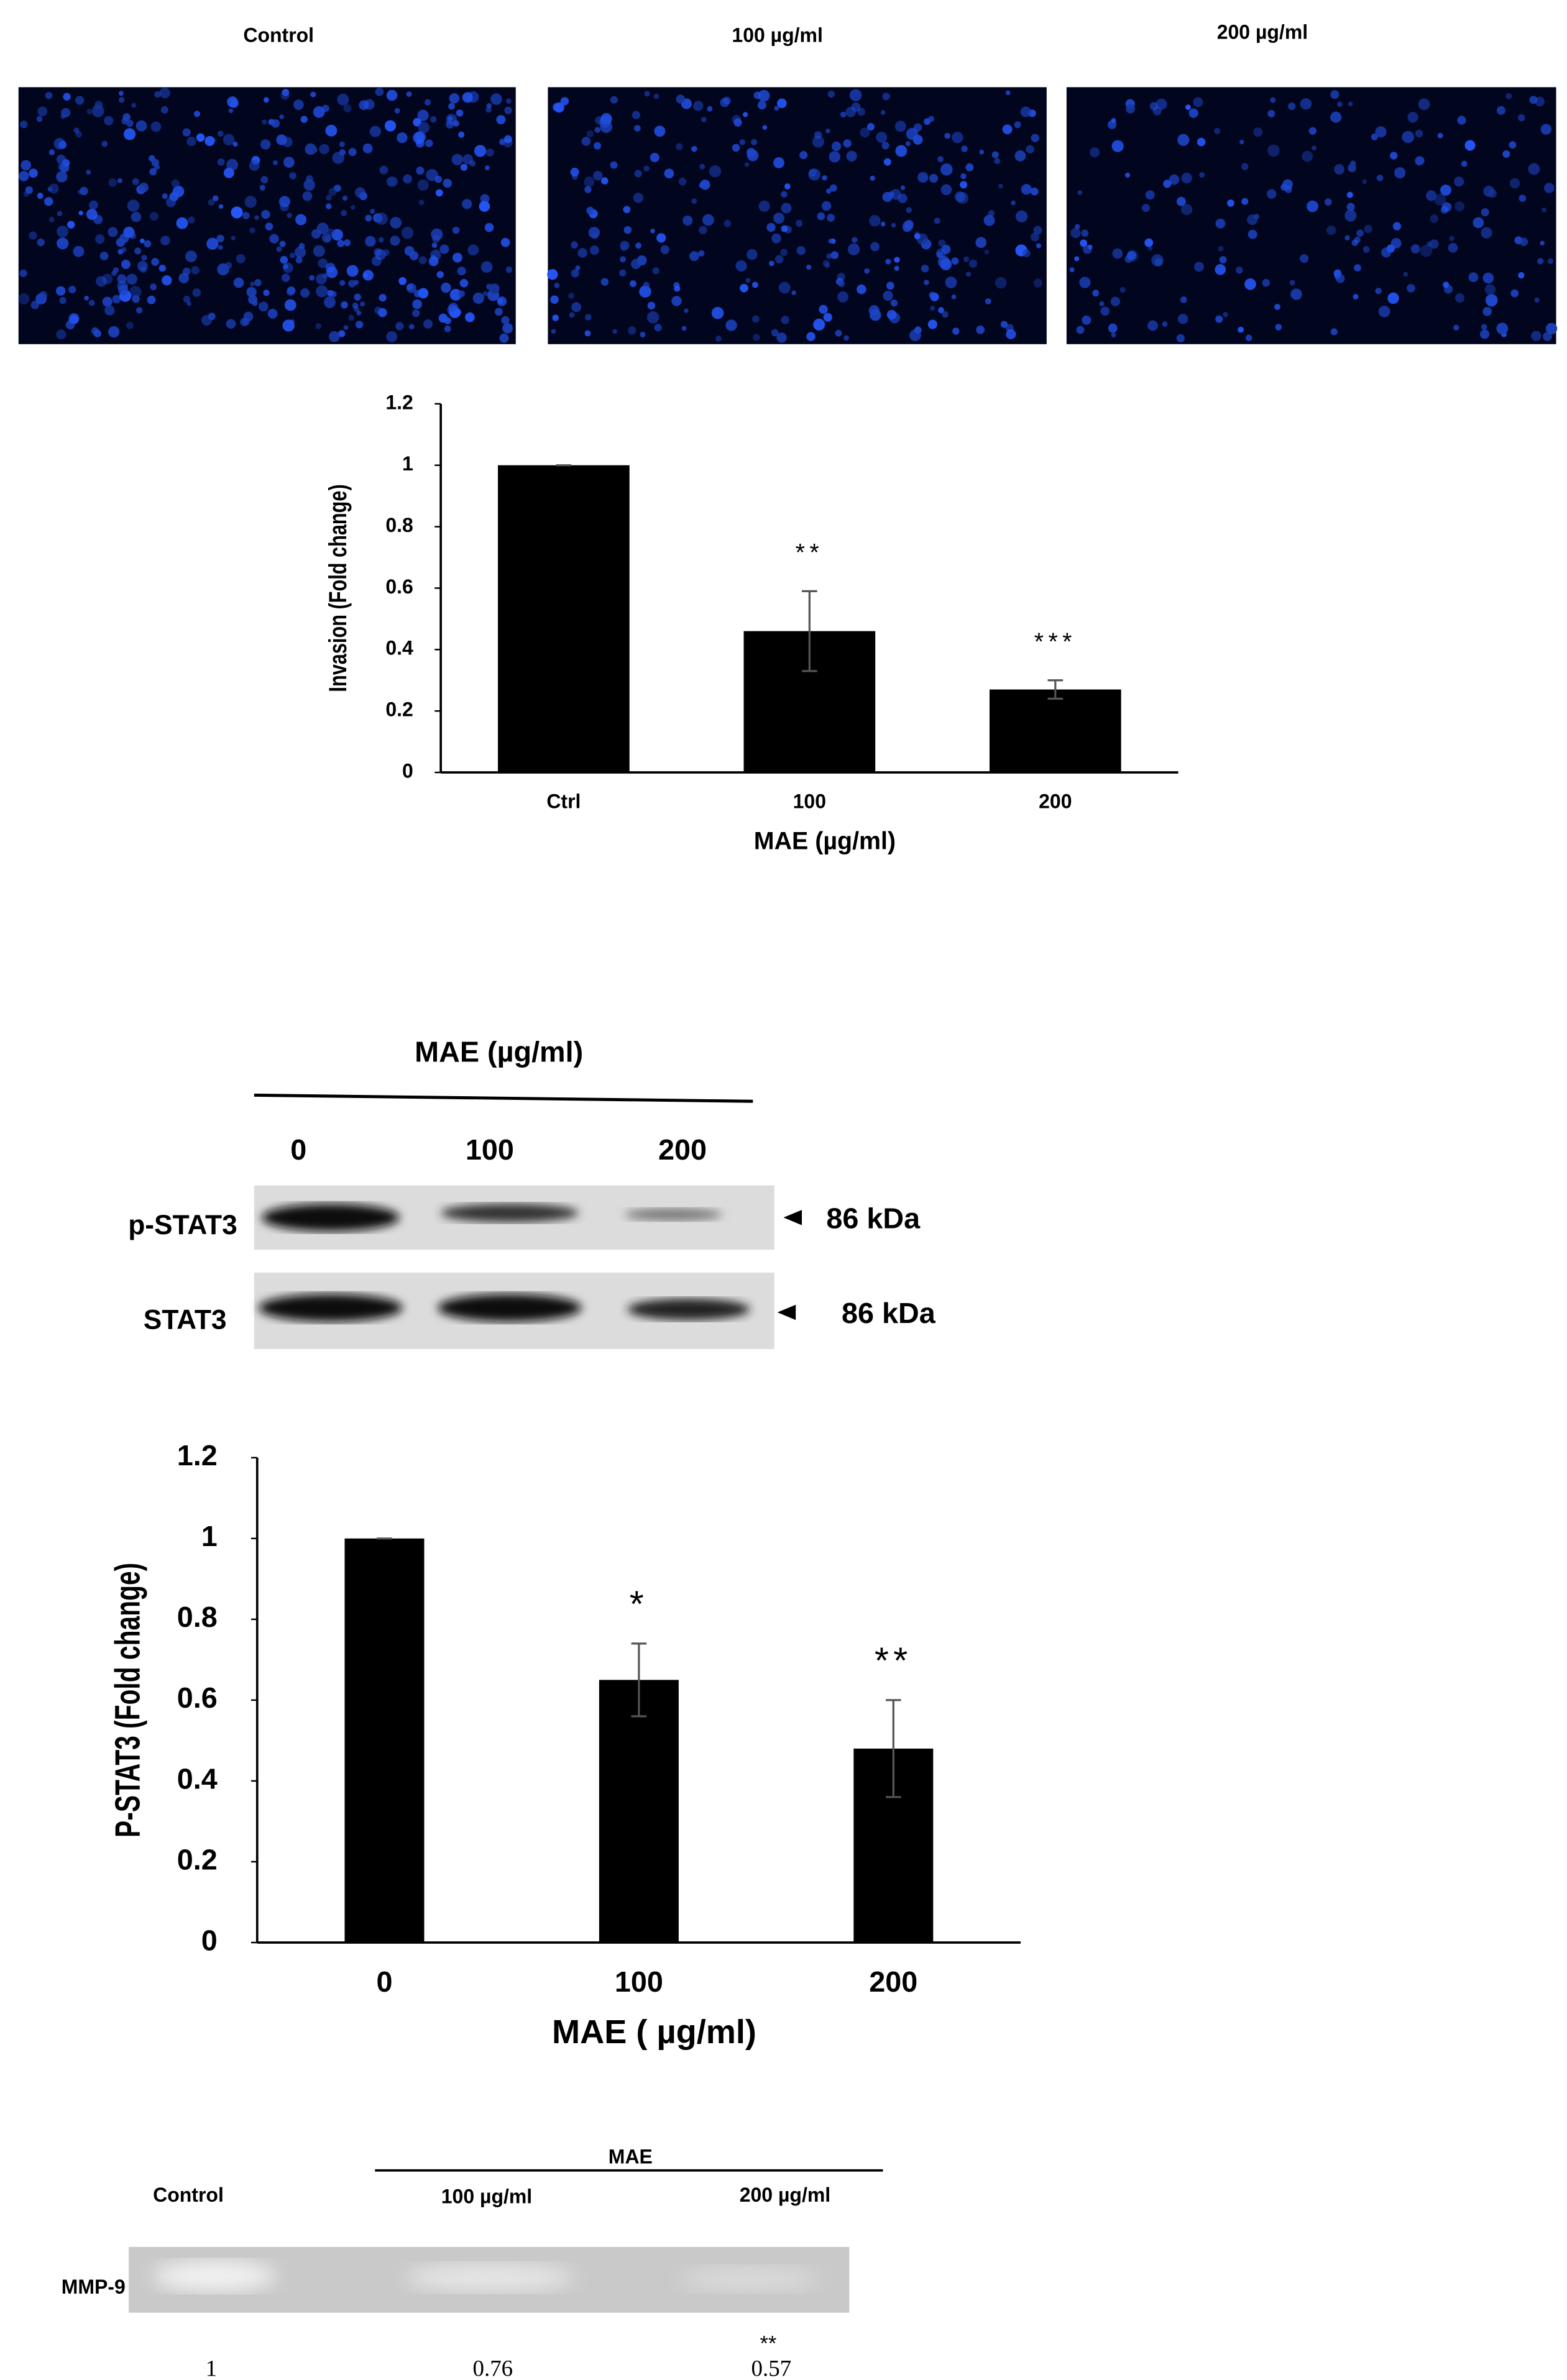 Image resolution: width=1567 pixels, height=2380 pixels. Describe the element at coordinates (792, 1217) in the screenshot. I see `arrow` at that location.